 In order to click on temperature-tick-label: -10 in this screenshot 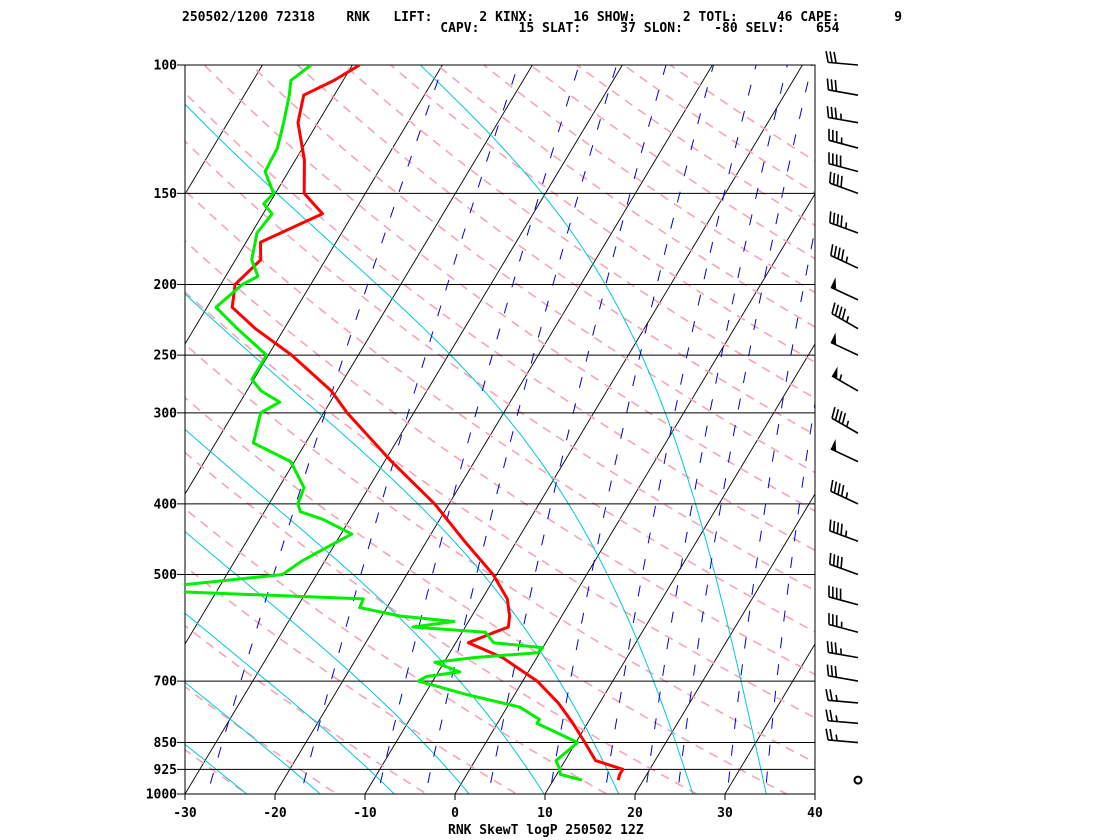, I will do `click(365, 813)`.